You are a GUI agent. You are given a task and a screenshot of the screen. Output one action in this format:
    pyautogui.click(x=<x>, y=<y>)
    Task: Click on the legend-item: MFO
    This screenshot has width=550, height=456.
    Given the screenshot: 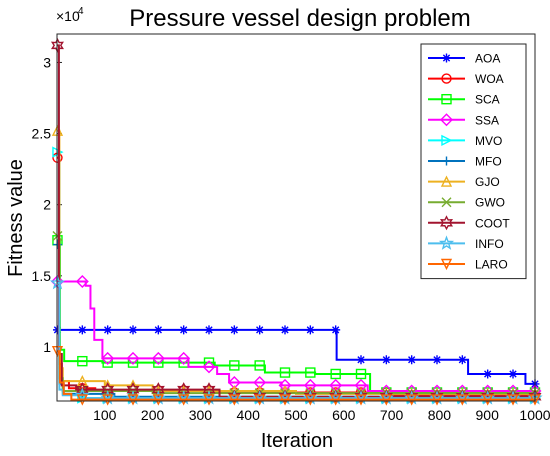 What is the action you would take?
    pyautogui.click(x=465, y=162)
    